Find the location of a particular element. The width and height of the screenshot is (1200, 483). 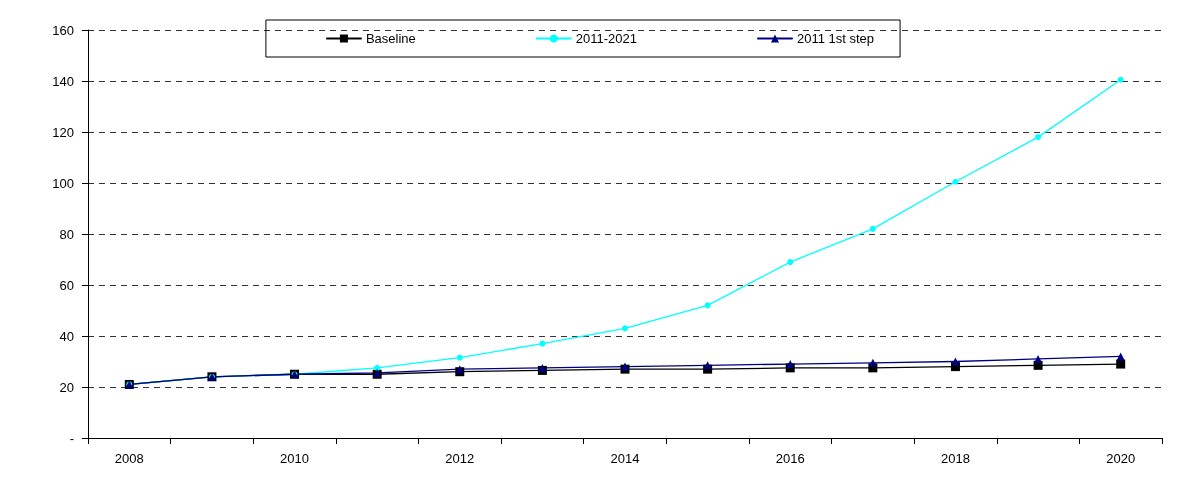

y-tick-label: 20 is located at coordinates (66, 387).